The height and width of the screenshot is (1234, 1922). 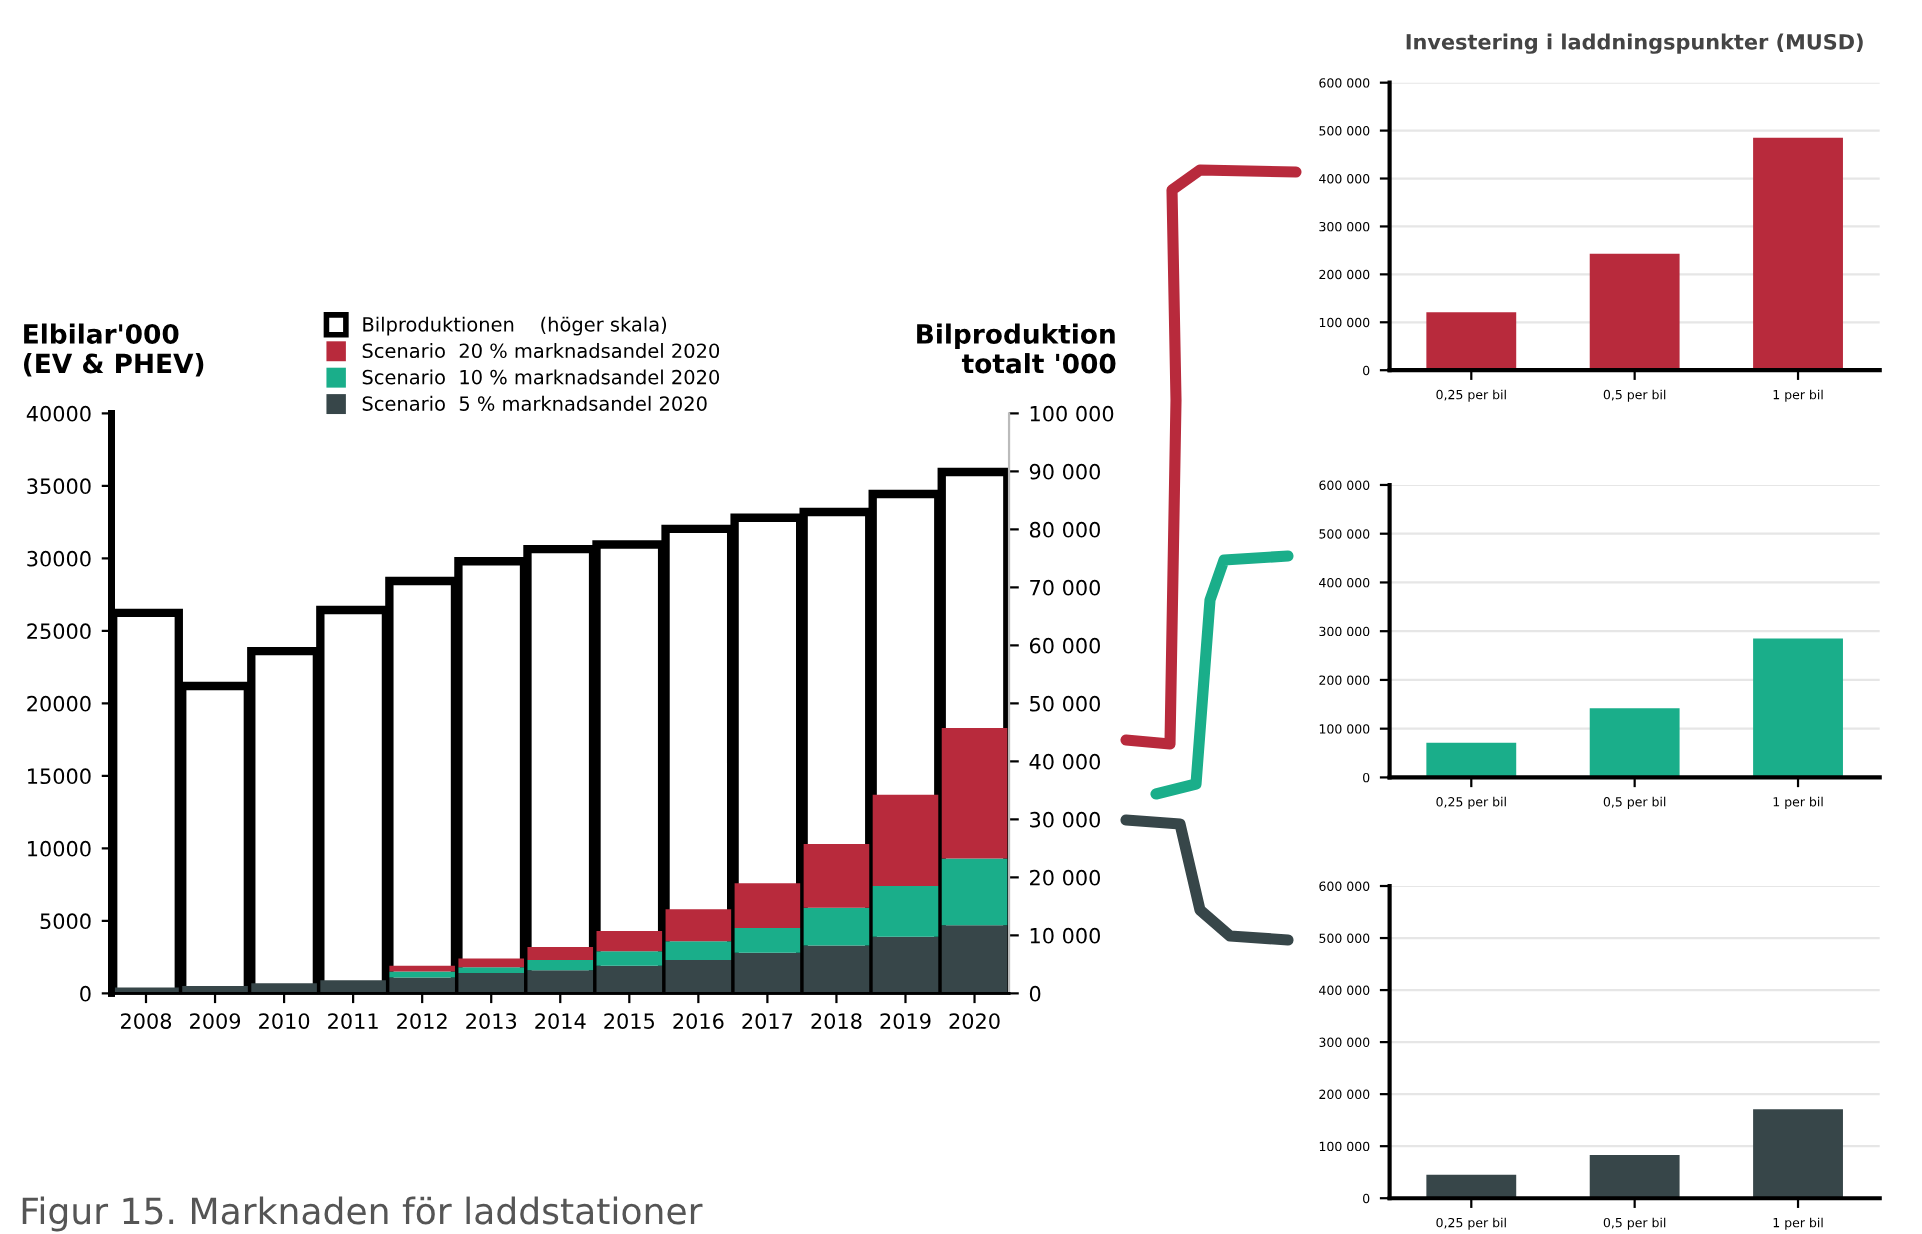 What do you see at coordinates (1065, 819) in the screenshot?
I see `y2-tick-label: 30 000` at bounding box center [1065, 819].